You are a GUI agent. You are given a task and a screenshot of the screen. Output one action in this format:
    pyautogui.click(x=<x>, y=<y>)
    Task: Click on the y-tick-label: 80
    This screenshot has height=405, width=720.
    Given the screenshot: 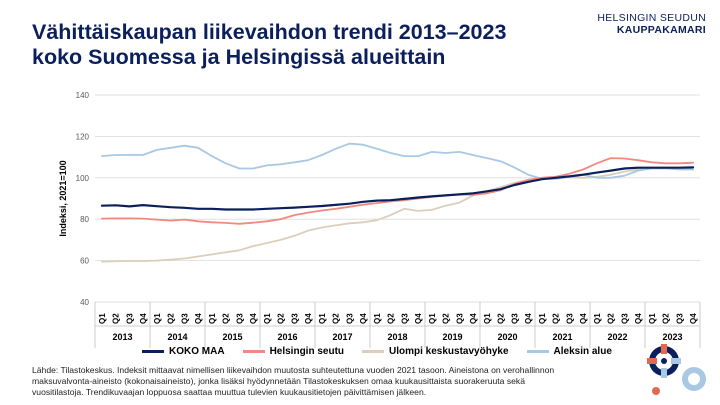 What is the action you would take?
    pyautogui.click(x=84, y=219)
    